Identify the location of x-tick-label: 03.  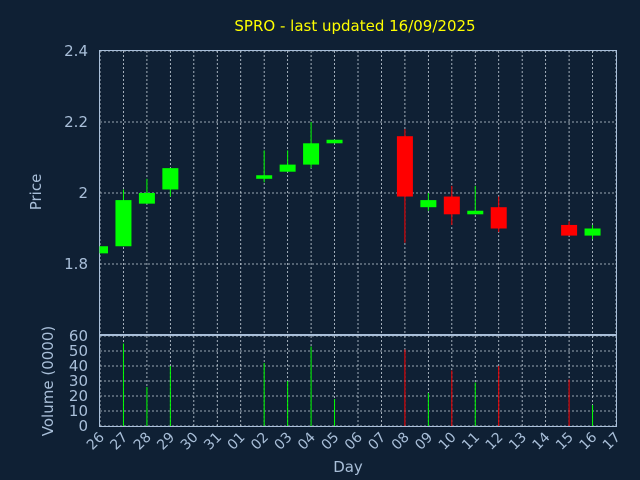
(284, 442).